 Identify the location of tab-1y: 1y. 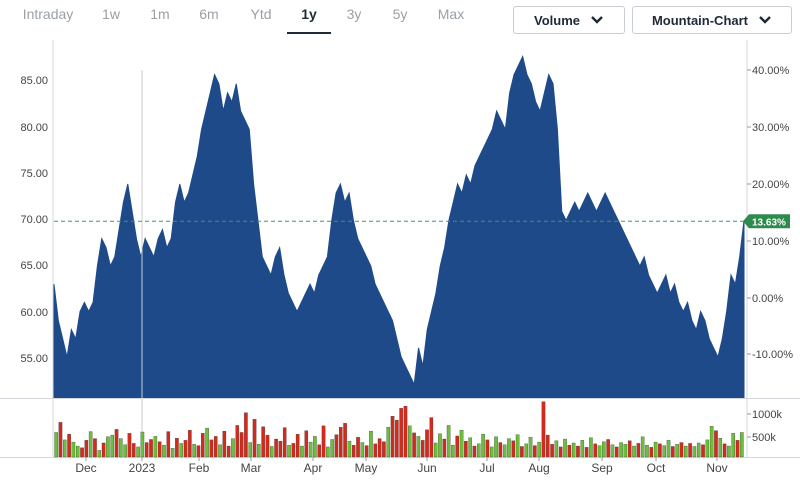
(309, 14).